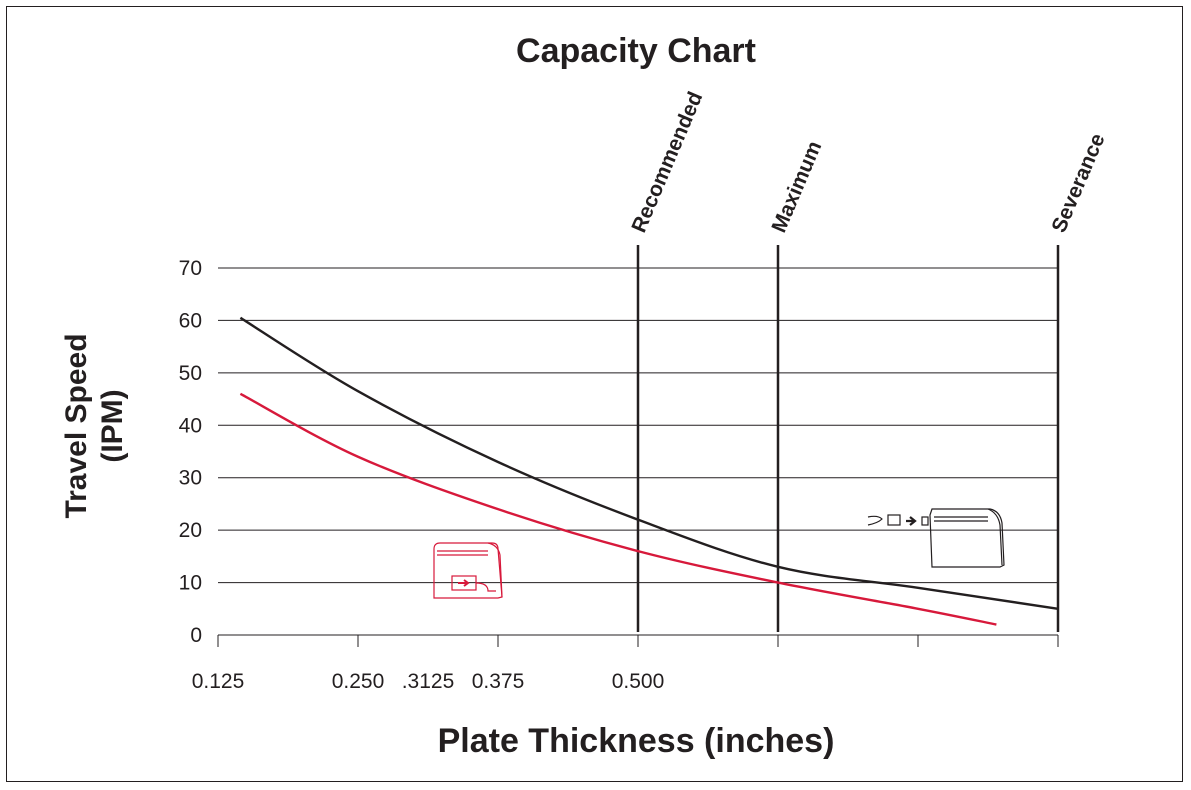  Describe the element at coordinates (218, 681) in the screenshot. I see `x-tick-label: 0.125` at that location.